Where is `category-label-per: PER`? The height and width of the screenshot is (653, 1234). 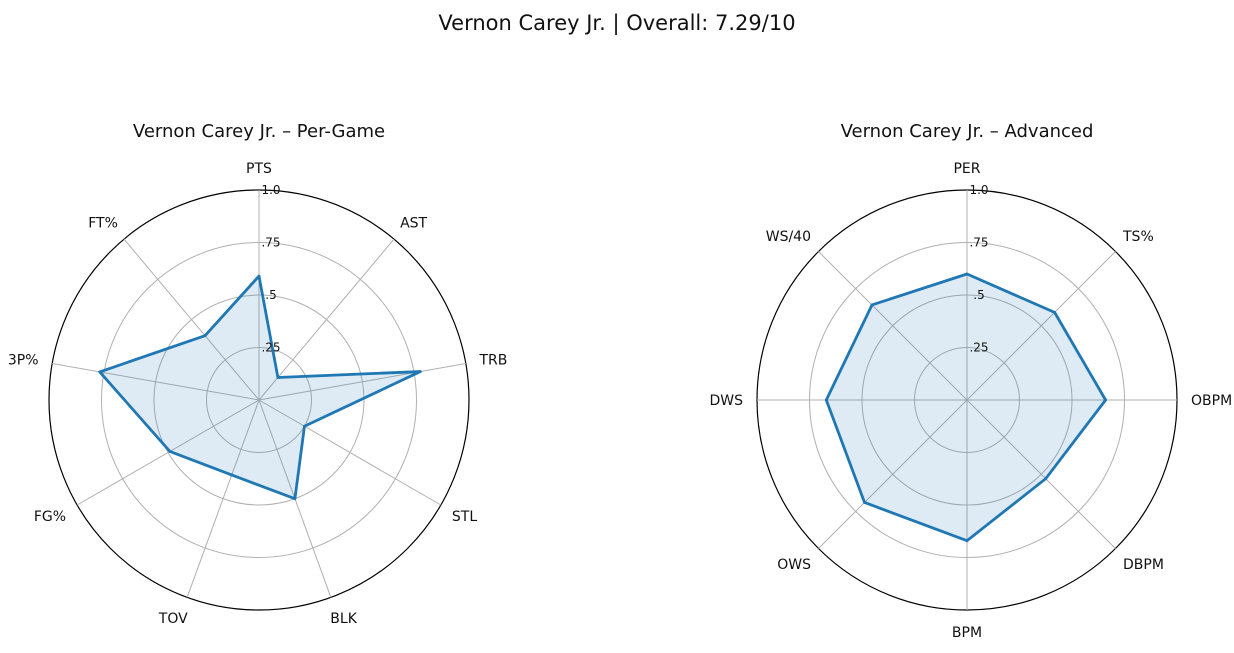
category-label-per: PER is located at coordinates (966, 169).